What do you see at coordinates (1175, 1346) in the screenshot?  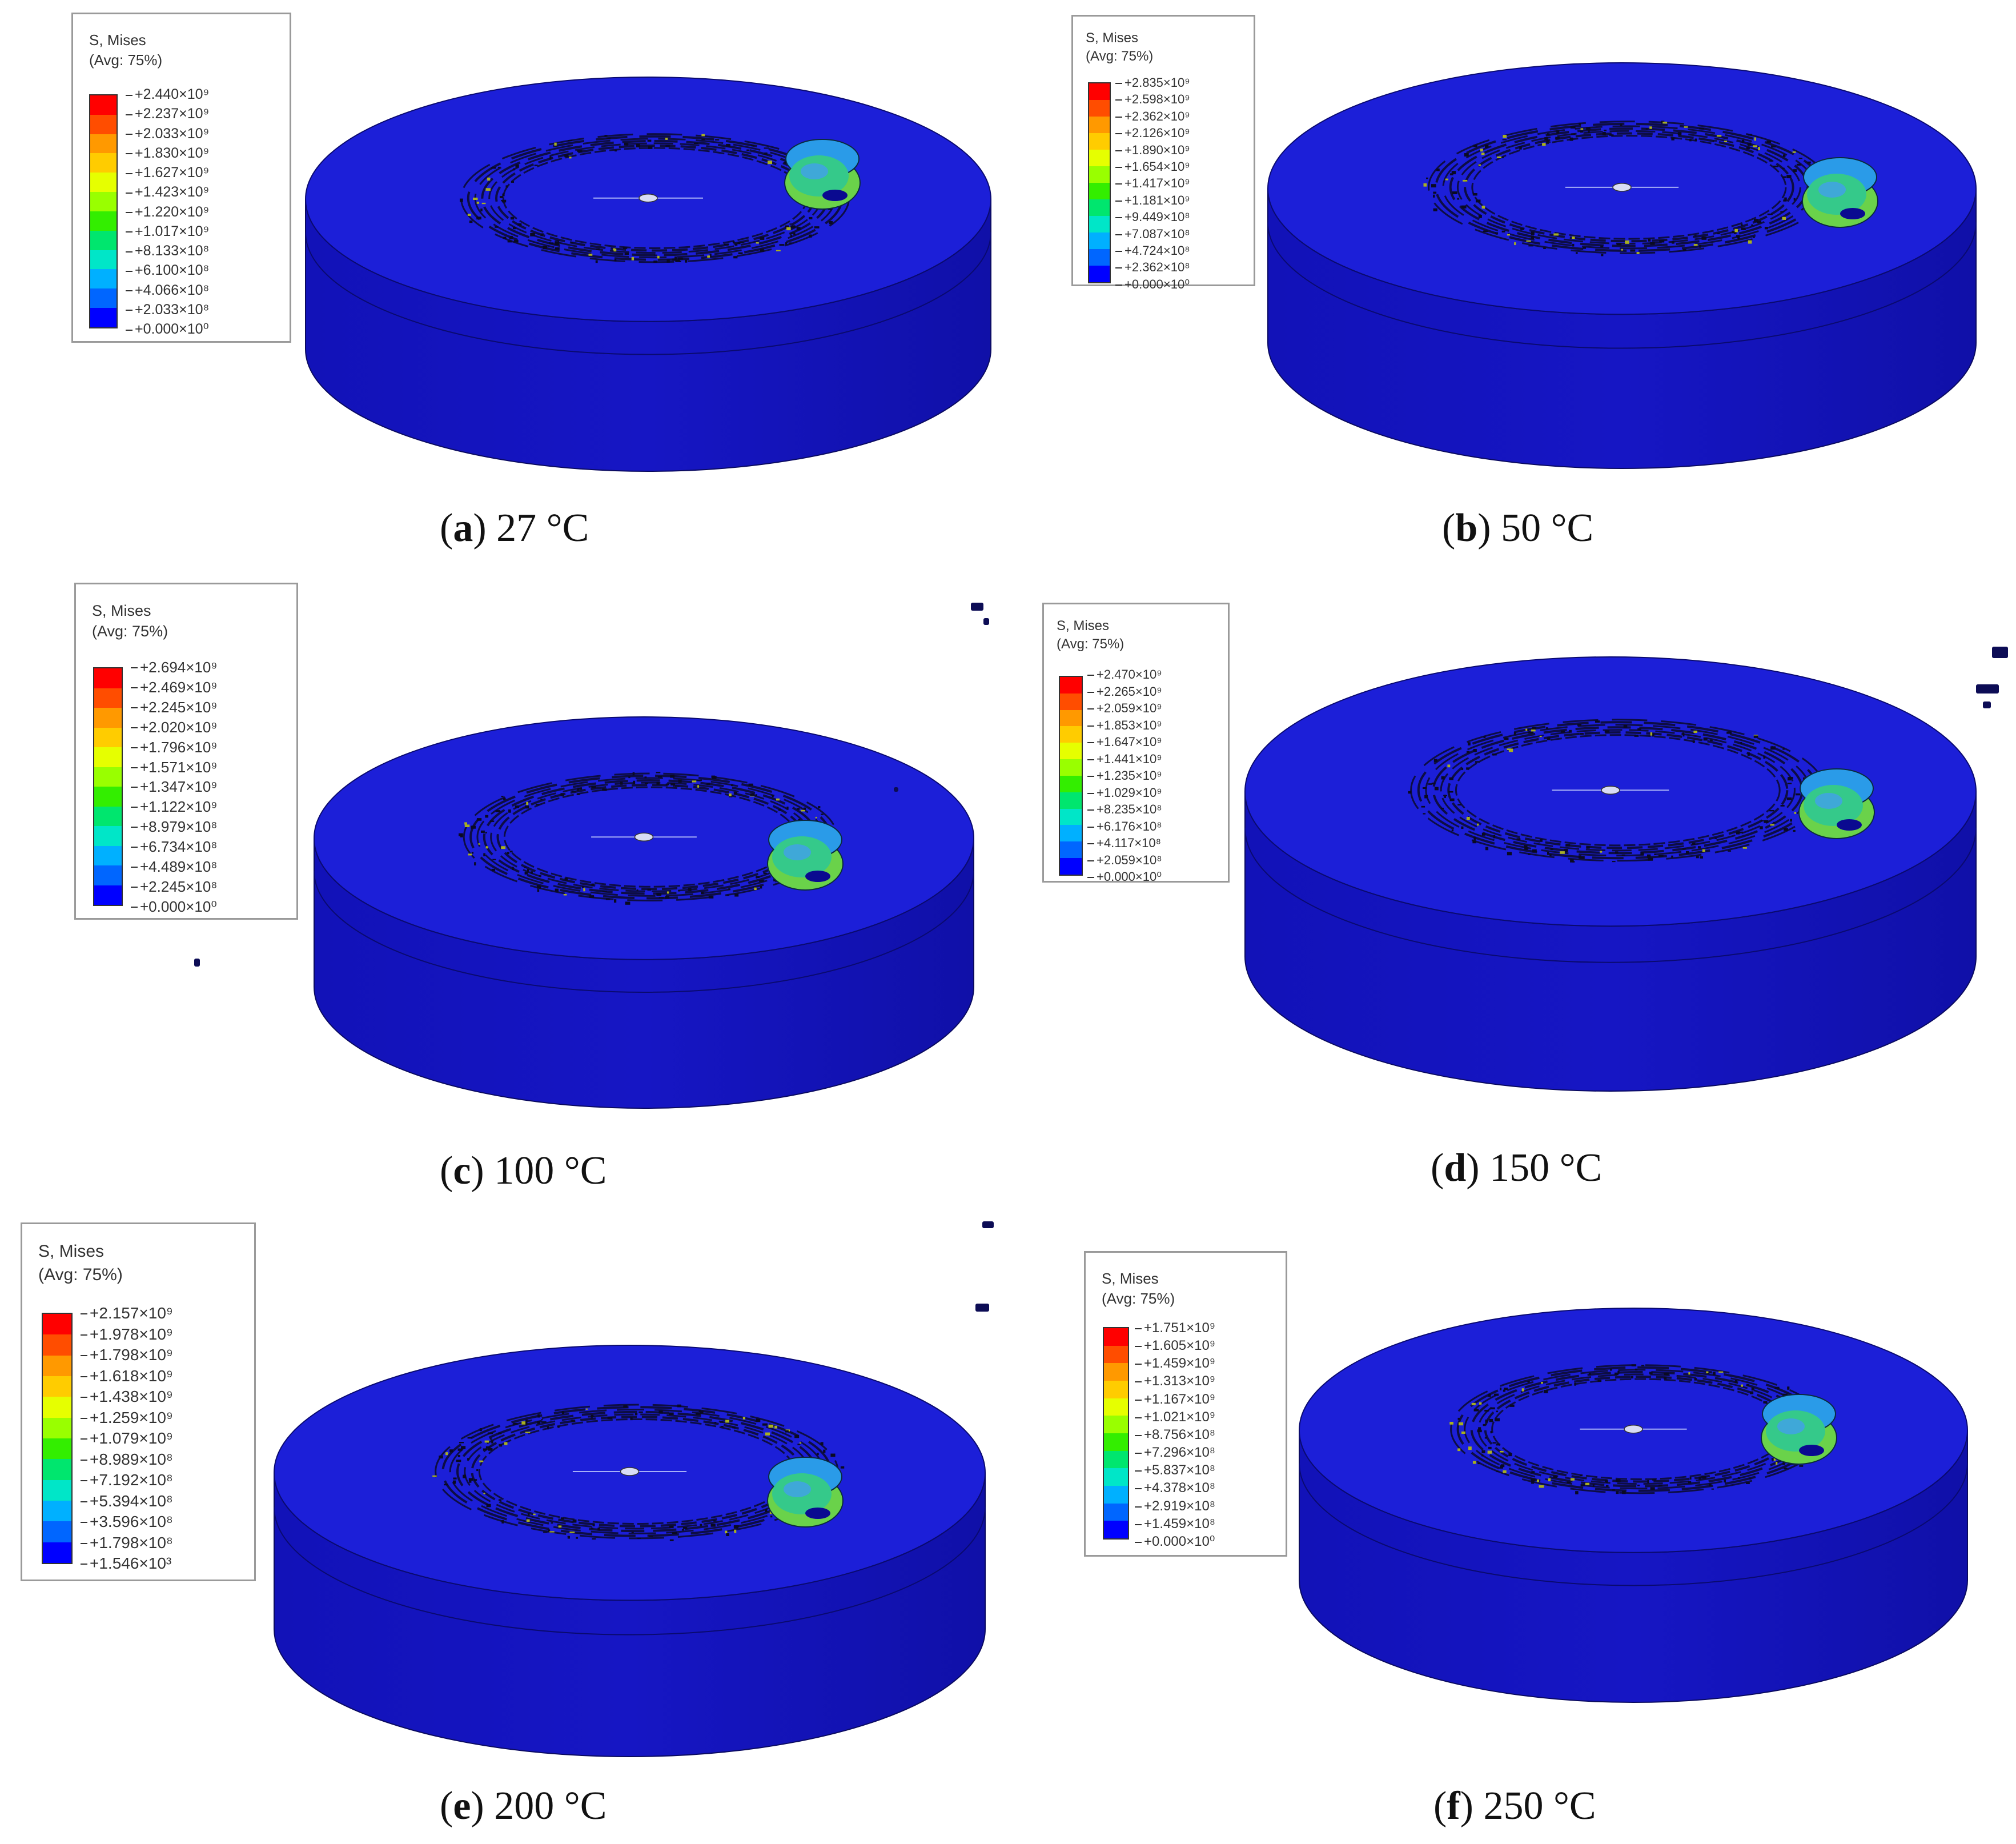 I see `scale-label: +1.605×10⁹` at bounding box center [1175, 1346].